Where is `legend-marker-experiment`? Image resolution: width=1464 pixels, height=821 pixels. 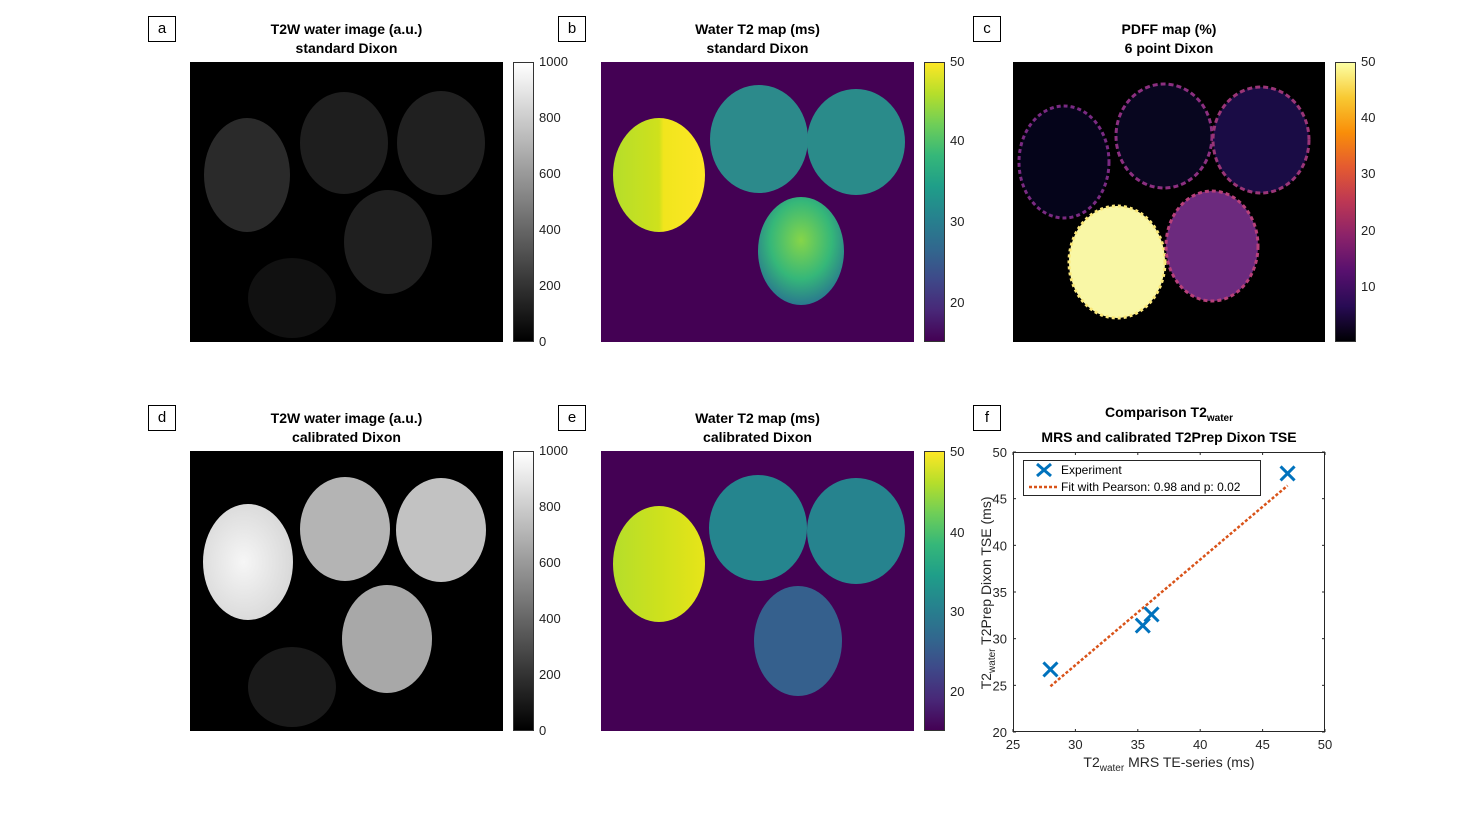 legend-marker-experiment is located at coordinates (1044, 470).